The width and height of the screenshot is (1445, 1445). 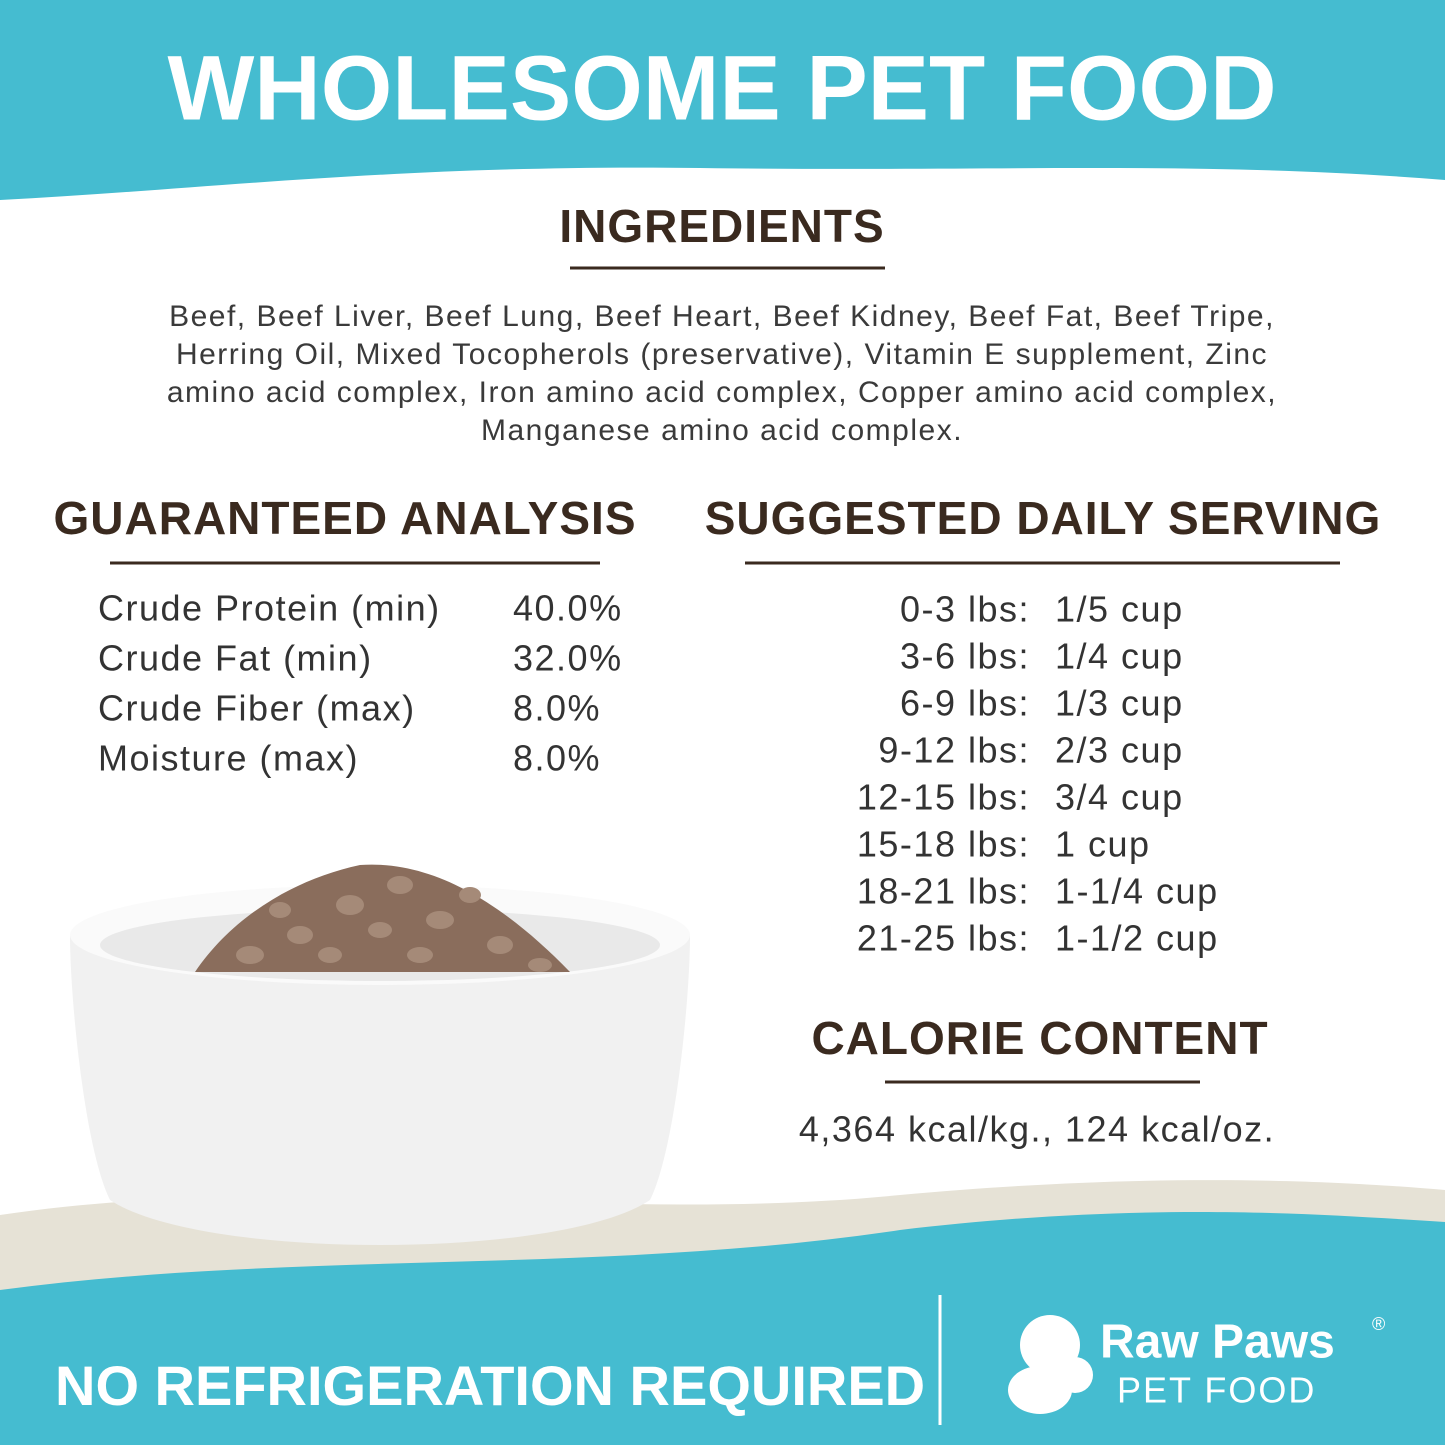 What do you see at coordinates (965, 703) in the screenshot?
I see `serving-weight: 6-9 lbs:` at bounding box center [965, 703].